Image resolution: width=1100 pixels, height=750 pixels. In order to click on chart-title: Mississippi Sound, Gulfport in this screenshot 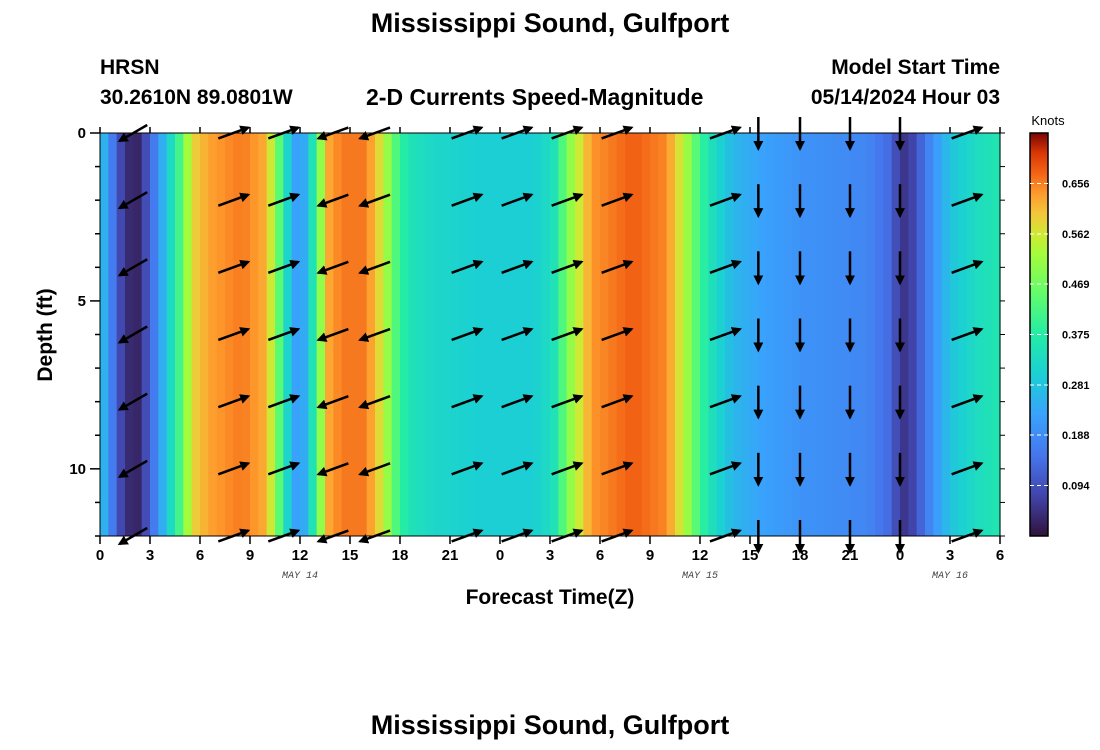, I will do `click(550, 23)`.